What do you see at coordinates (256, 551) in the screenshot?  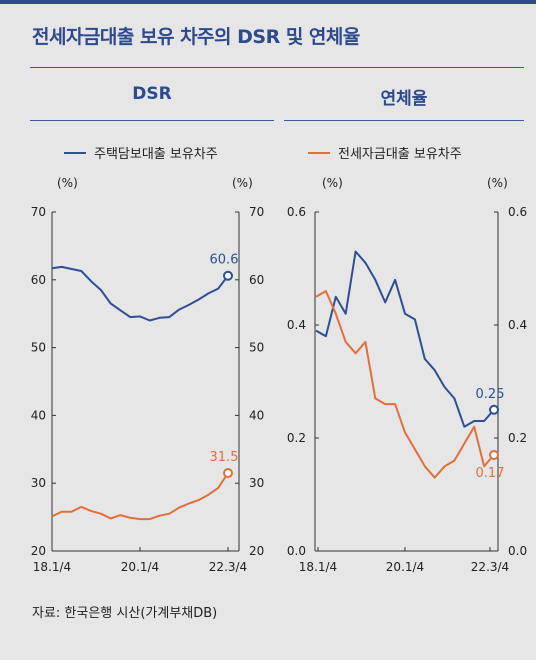 I see `dsr-ytick-label-right: 20` at bounding box center [256, 551].